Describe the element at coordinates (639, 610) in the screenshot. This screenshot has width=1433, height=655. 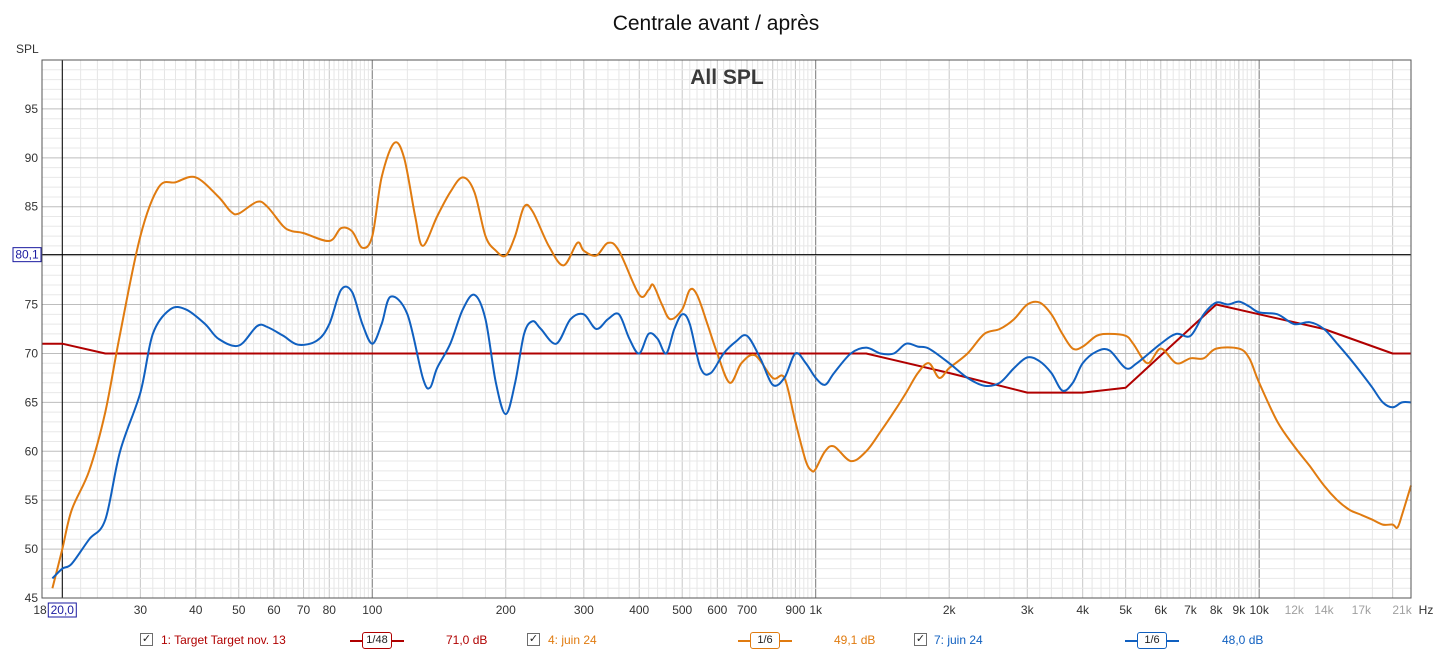
I see `x-tick-label: 400` at that location.